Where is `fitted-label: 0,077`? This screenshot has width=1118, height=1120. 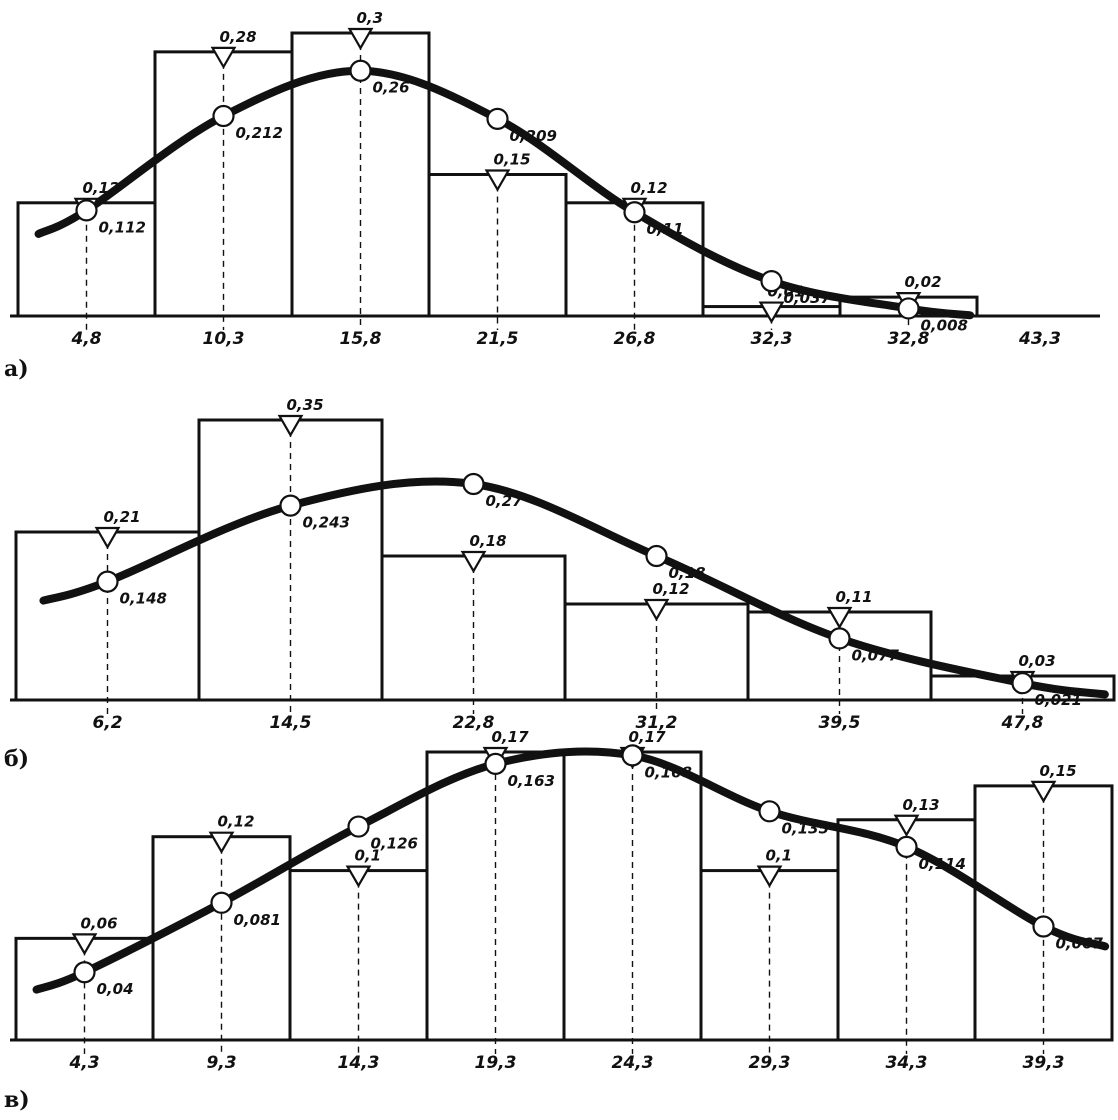 fitted-label: 0,077 is located at coordinates (876, 655).